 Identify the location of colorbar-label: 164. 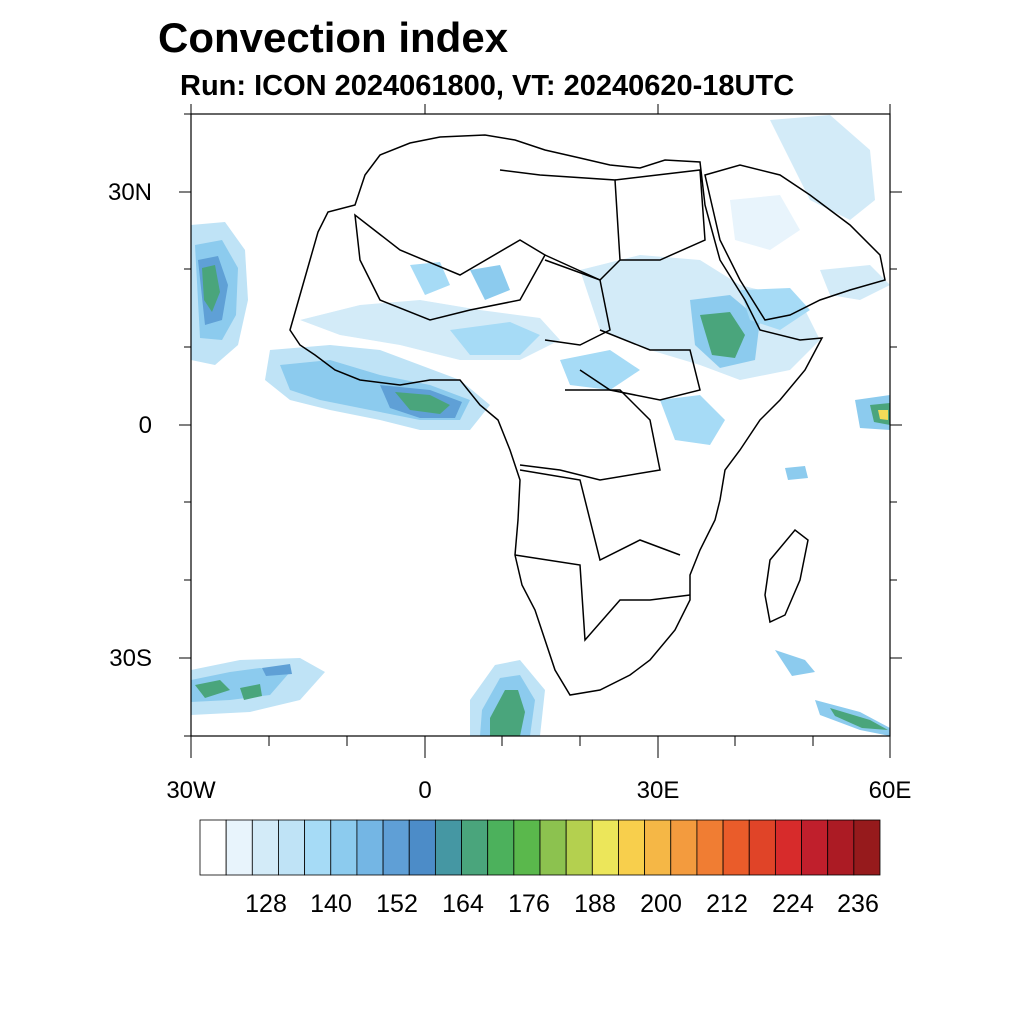
(463, 904).